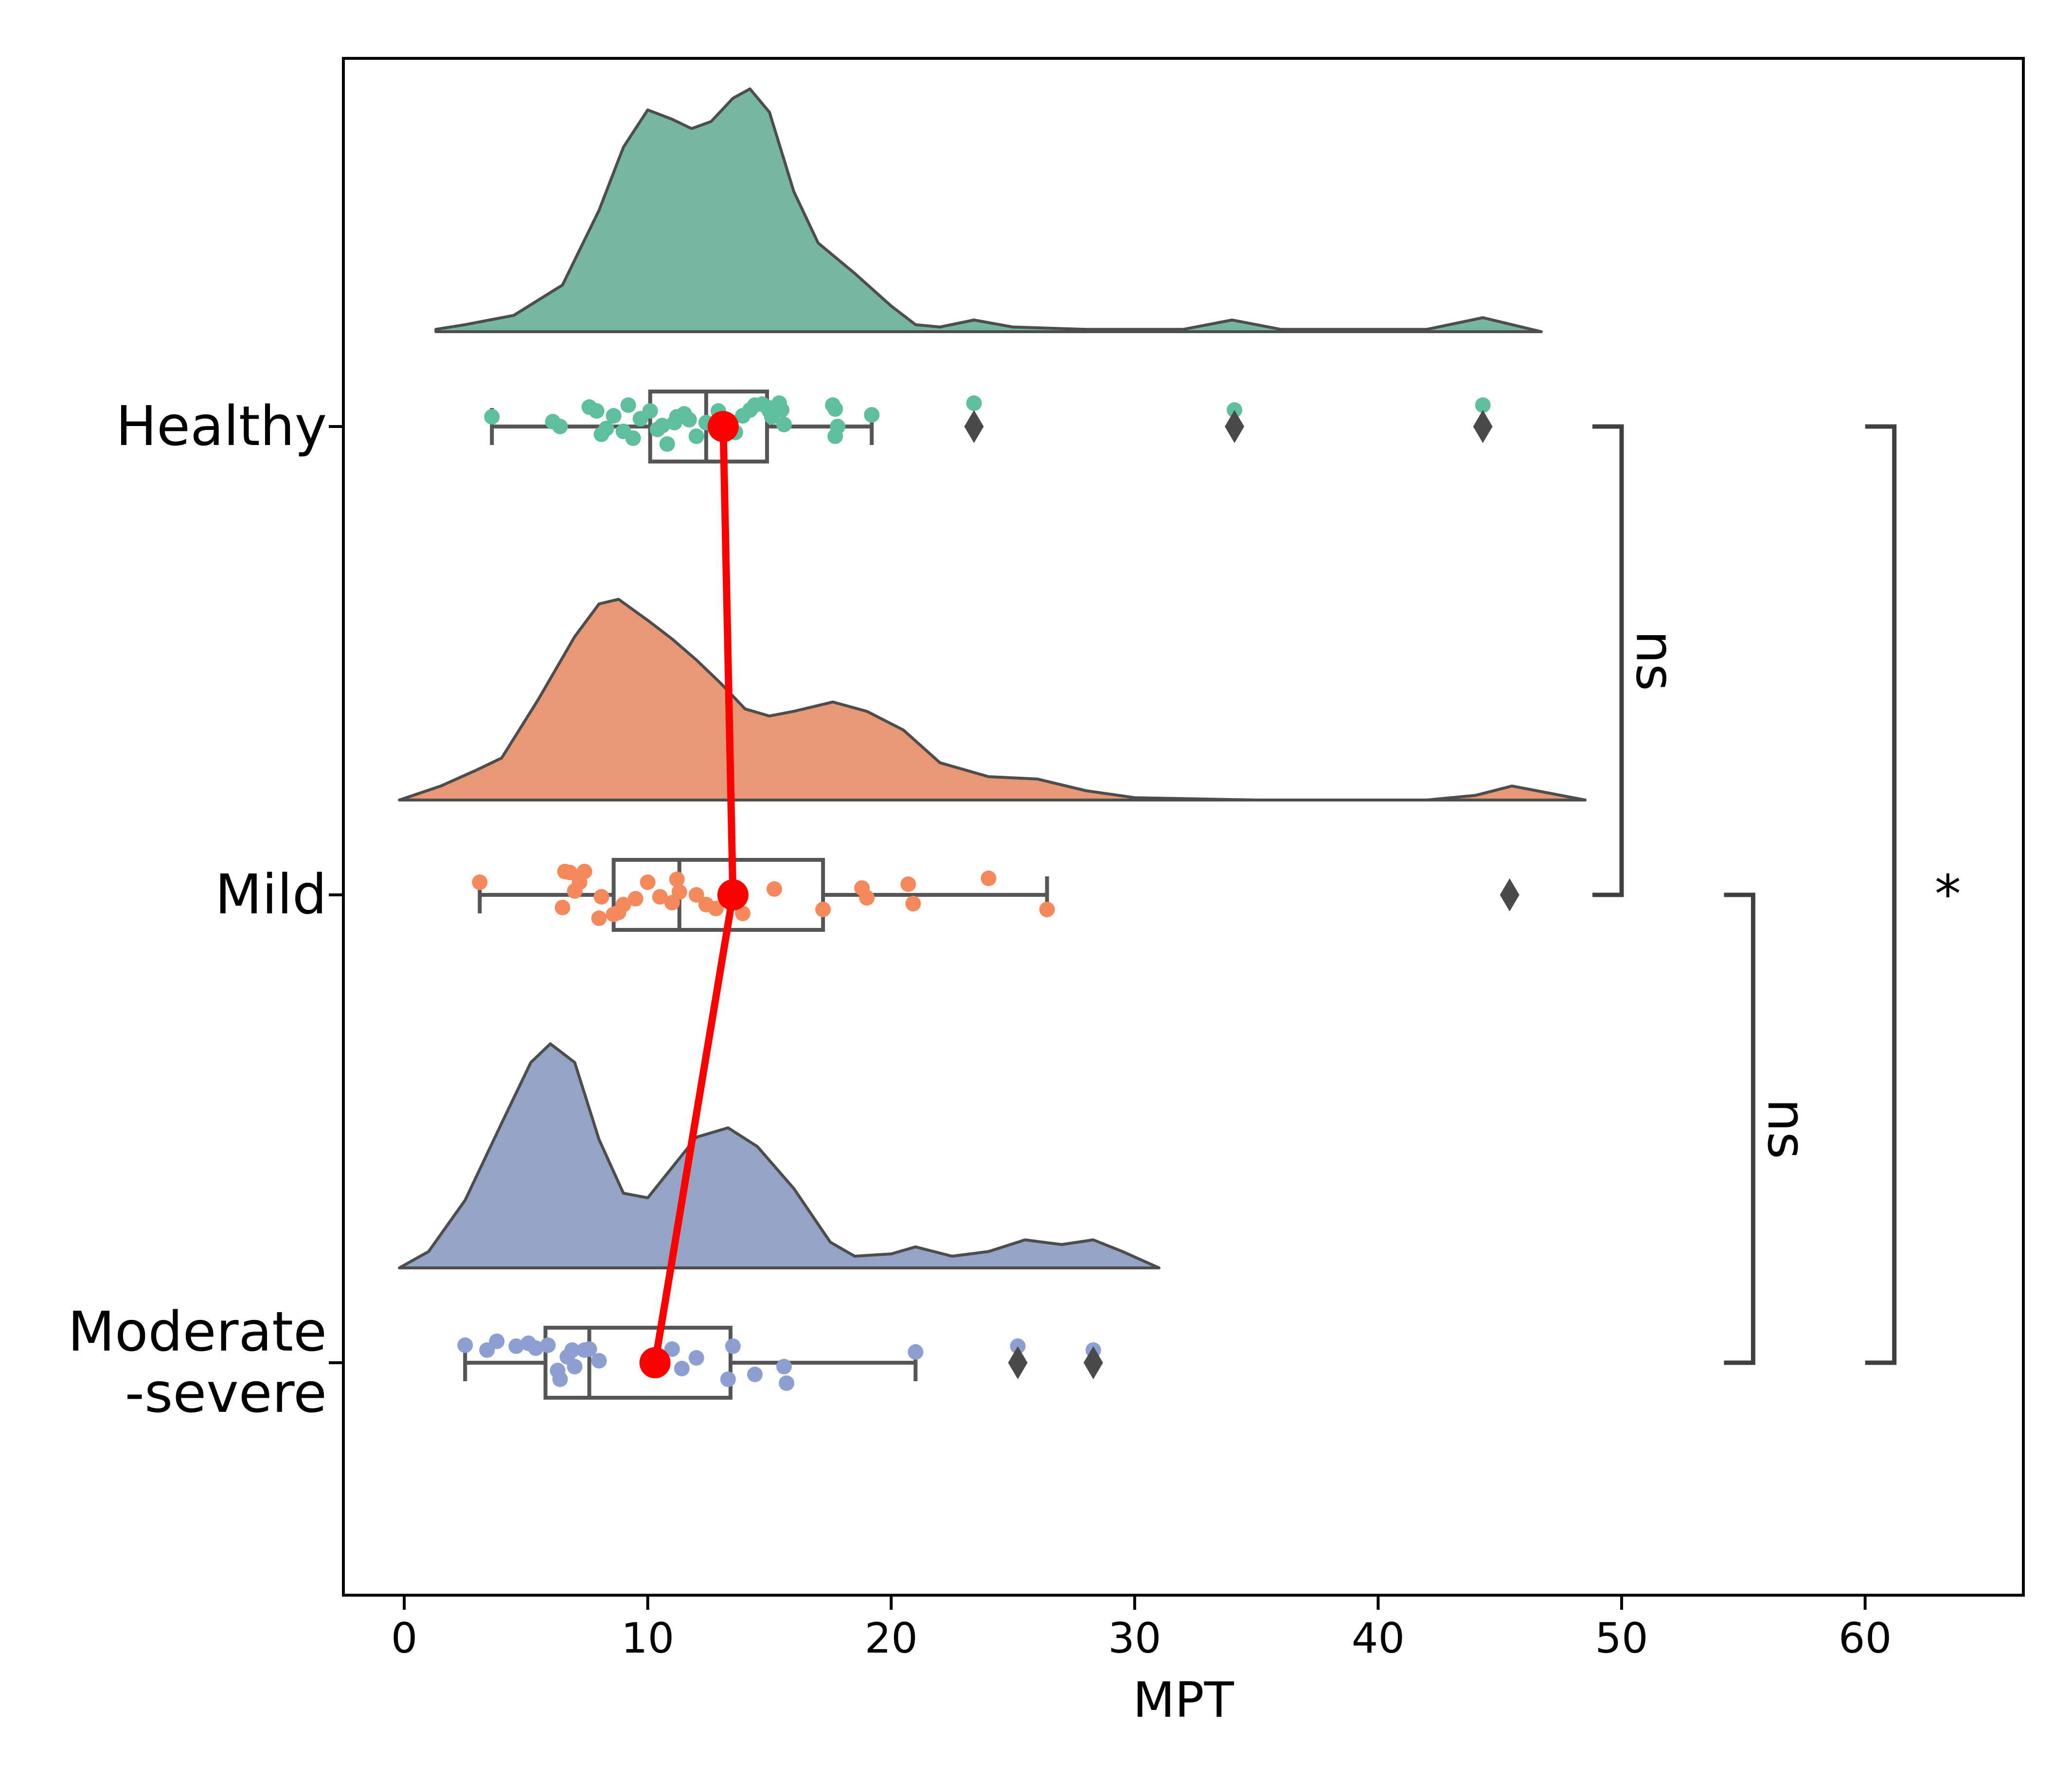 The image size is (2072, 1780). What do you see at coordinates (404, 1638) in the screenshot?
I see `x-tick-label-0: 0` at bounding box center [404, 1638].